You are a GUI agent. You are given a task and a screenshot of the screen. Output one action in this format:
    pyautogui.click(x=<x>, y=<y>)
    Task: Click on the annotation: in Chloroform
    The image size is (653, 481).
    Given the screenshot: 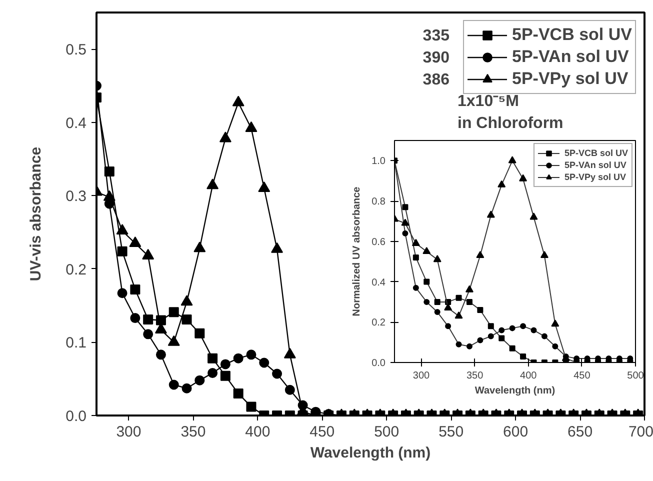 What is the action you would take?
    pyautogui.click(x=511, y=123)
    